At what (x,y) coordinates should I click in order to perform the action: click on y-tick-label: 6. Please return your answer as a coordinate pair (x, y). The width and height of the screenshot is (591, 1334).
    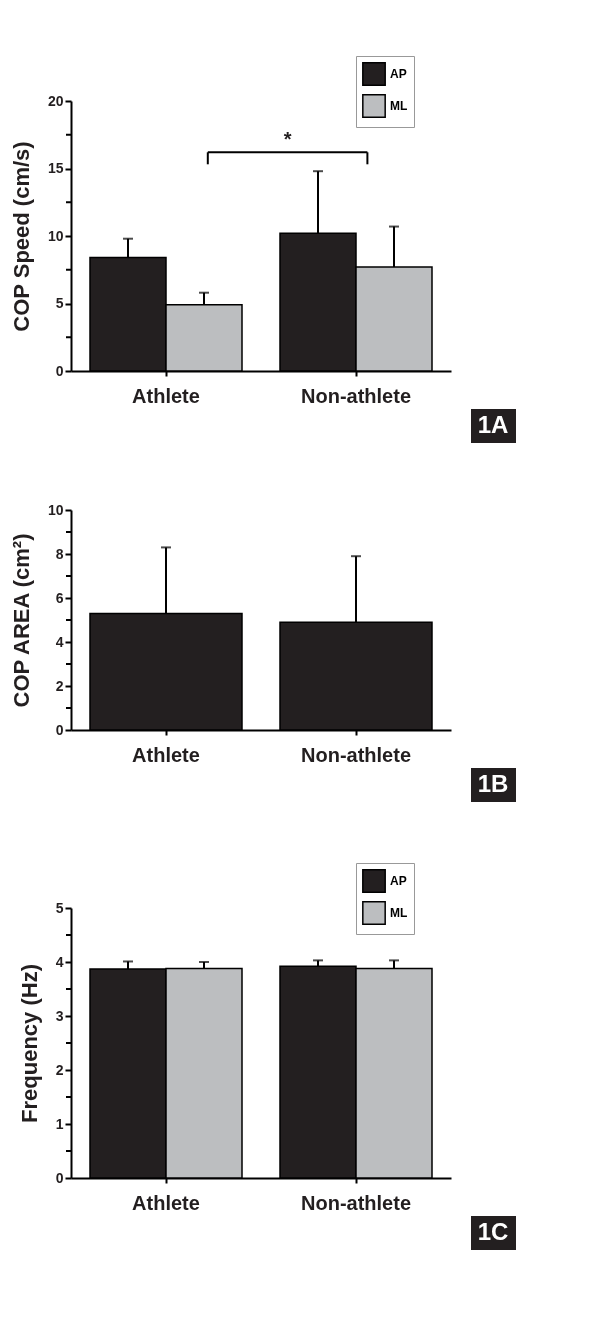
    Looking at the image, I should click on (59, 597).